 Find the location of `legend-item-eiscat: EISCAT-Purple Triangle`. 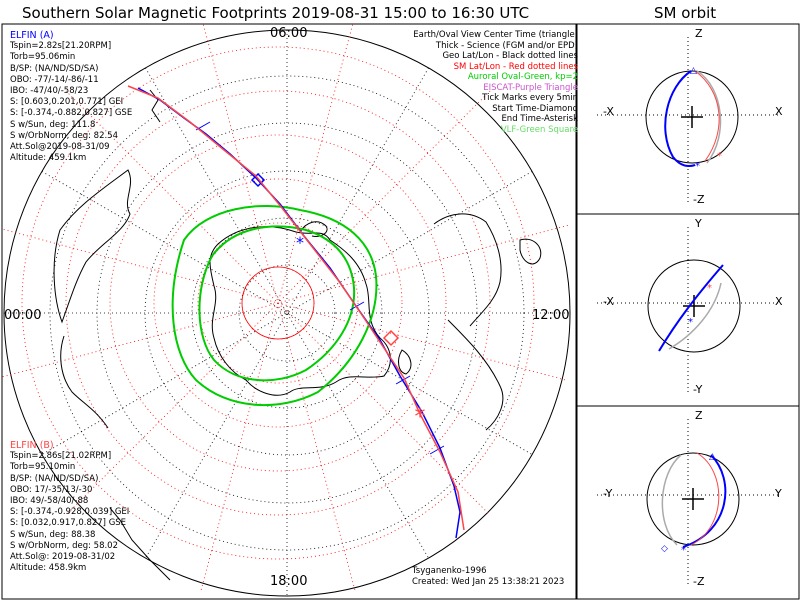

legend-item-eiscat: EISCAT-Purple Triangle is located at coordinates (530, 87).